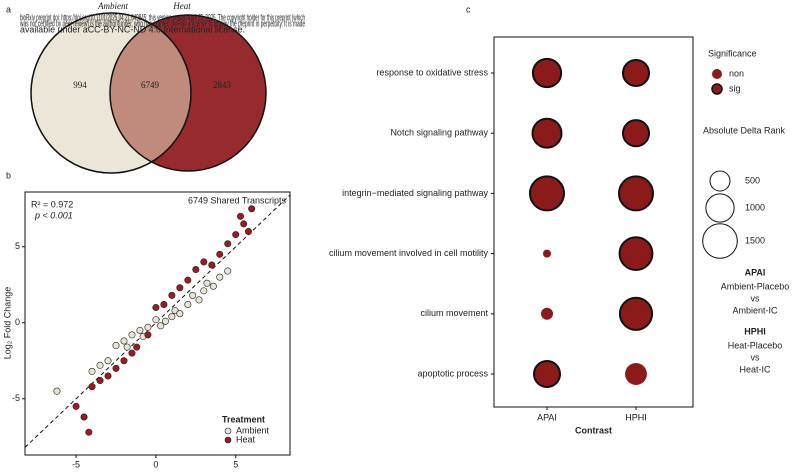 This screenshot has width=800, height=472. I want to click on legend-label: non, so click(736, 73).